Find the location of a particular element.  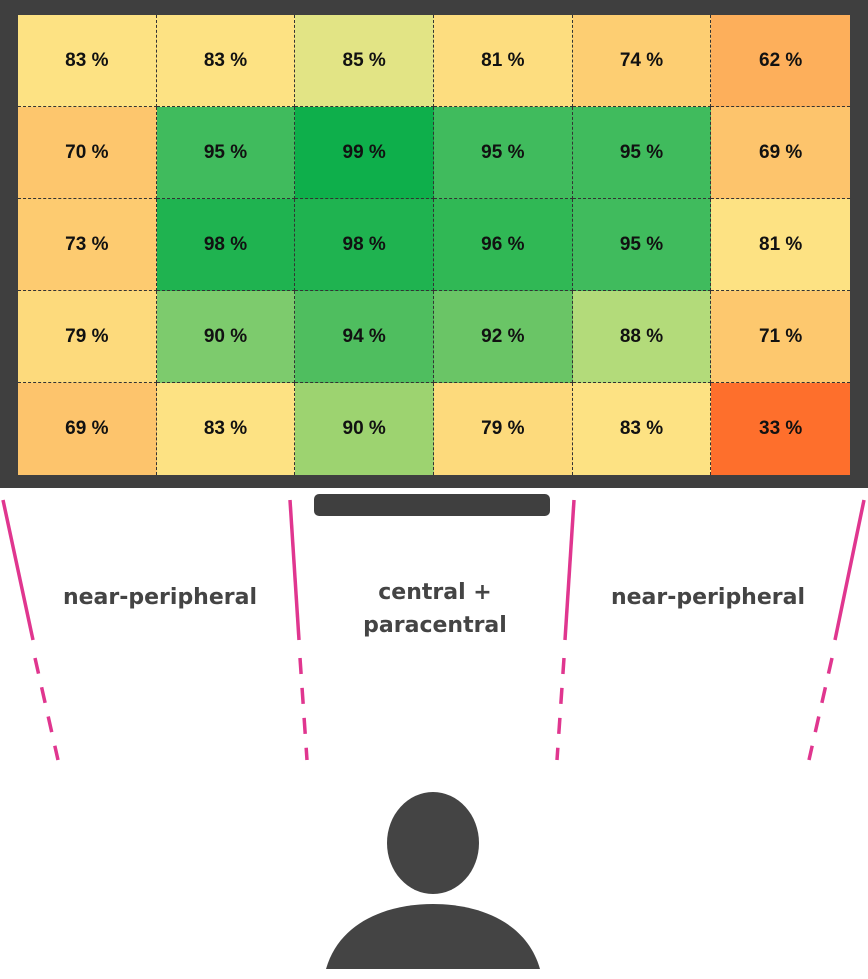

boundary-line-4-dashed is located at coordinates (820, 709).